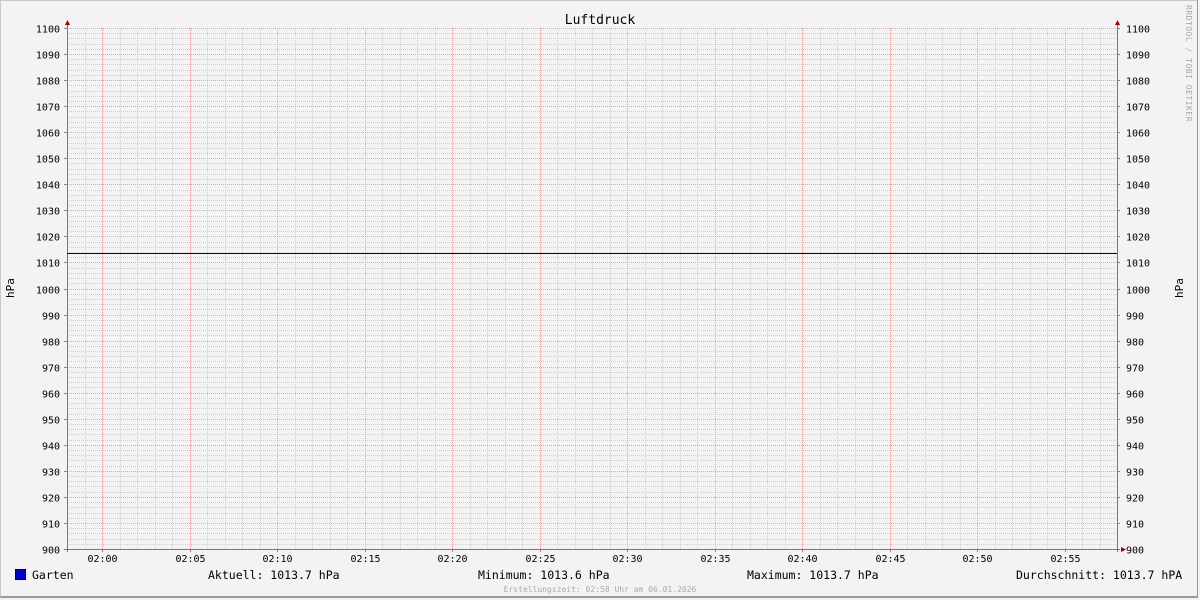  I want to click on y-tick-label-right: 1070, so click(1138, 108).